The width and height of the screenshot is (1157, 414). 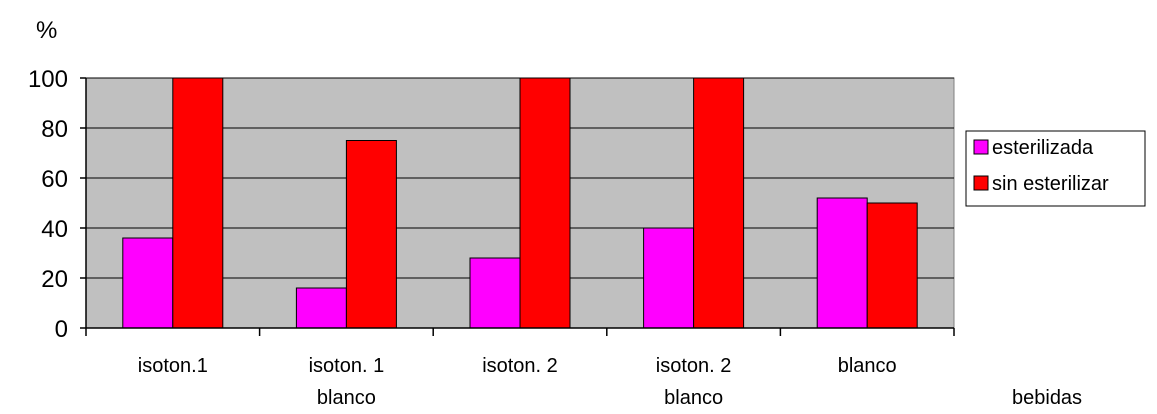 What do you see at coordinates (347, 366) in the screenshot?
I see `x-tick-label: isoton. 1` at bounding box center [347, 366].